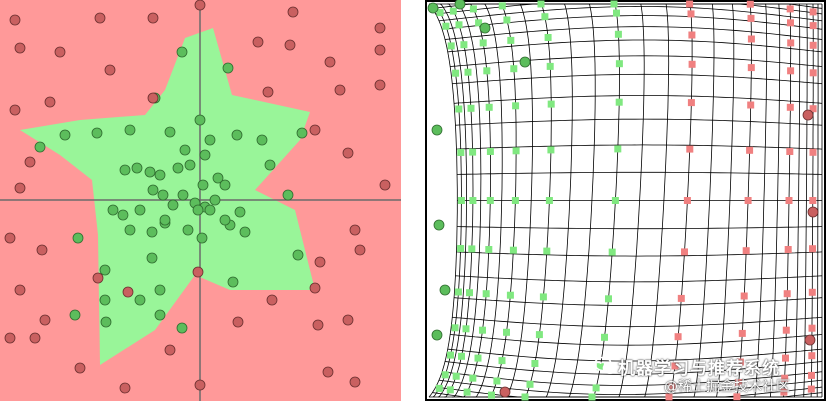  I want to click on wechat-icon, so click(606, 366).